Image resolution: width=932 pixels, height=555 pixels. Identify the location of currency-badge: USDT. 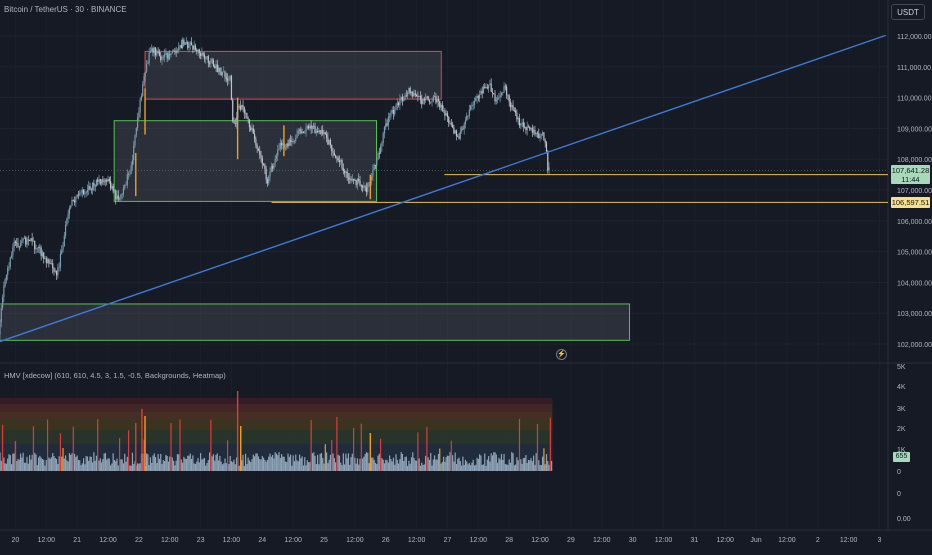
(908, 12).